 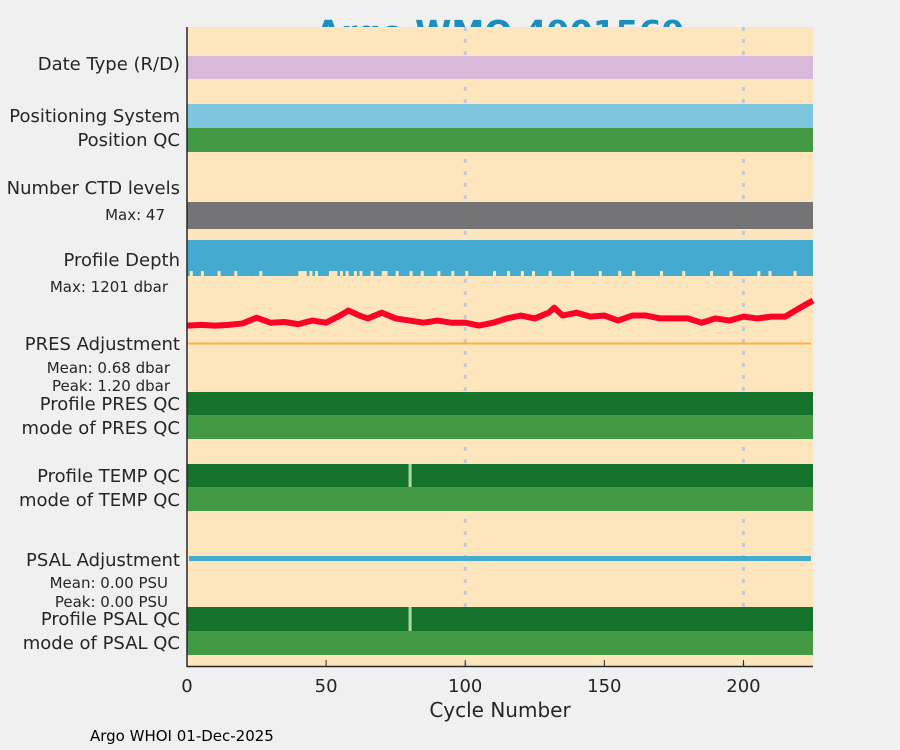 I want to click on label-ctd-levels: Number CTD levels, so click(x=93, y=188).